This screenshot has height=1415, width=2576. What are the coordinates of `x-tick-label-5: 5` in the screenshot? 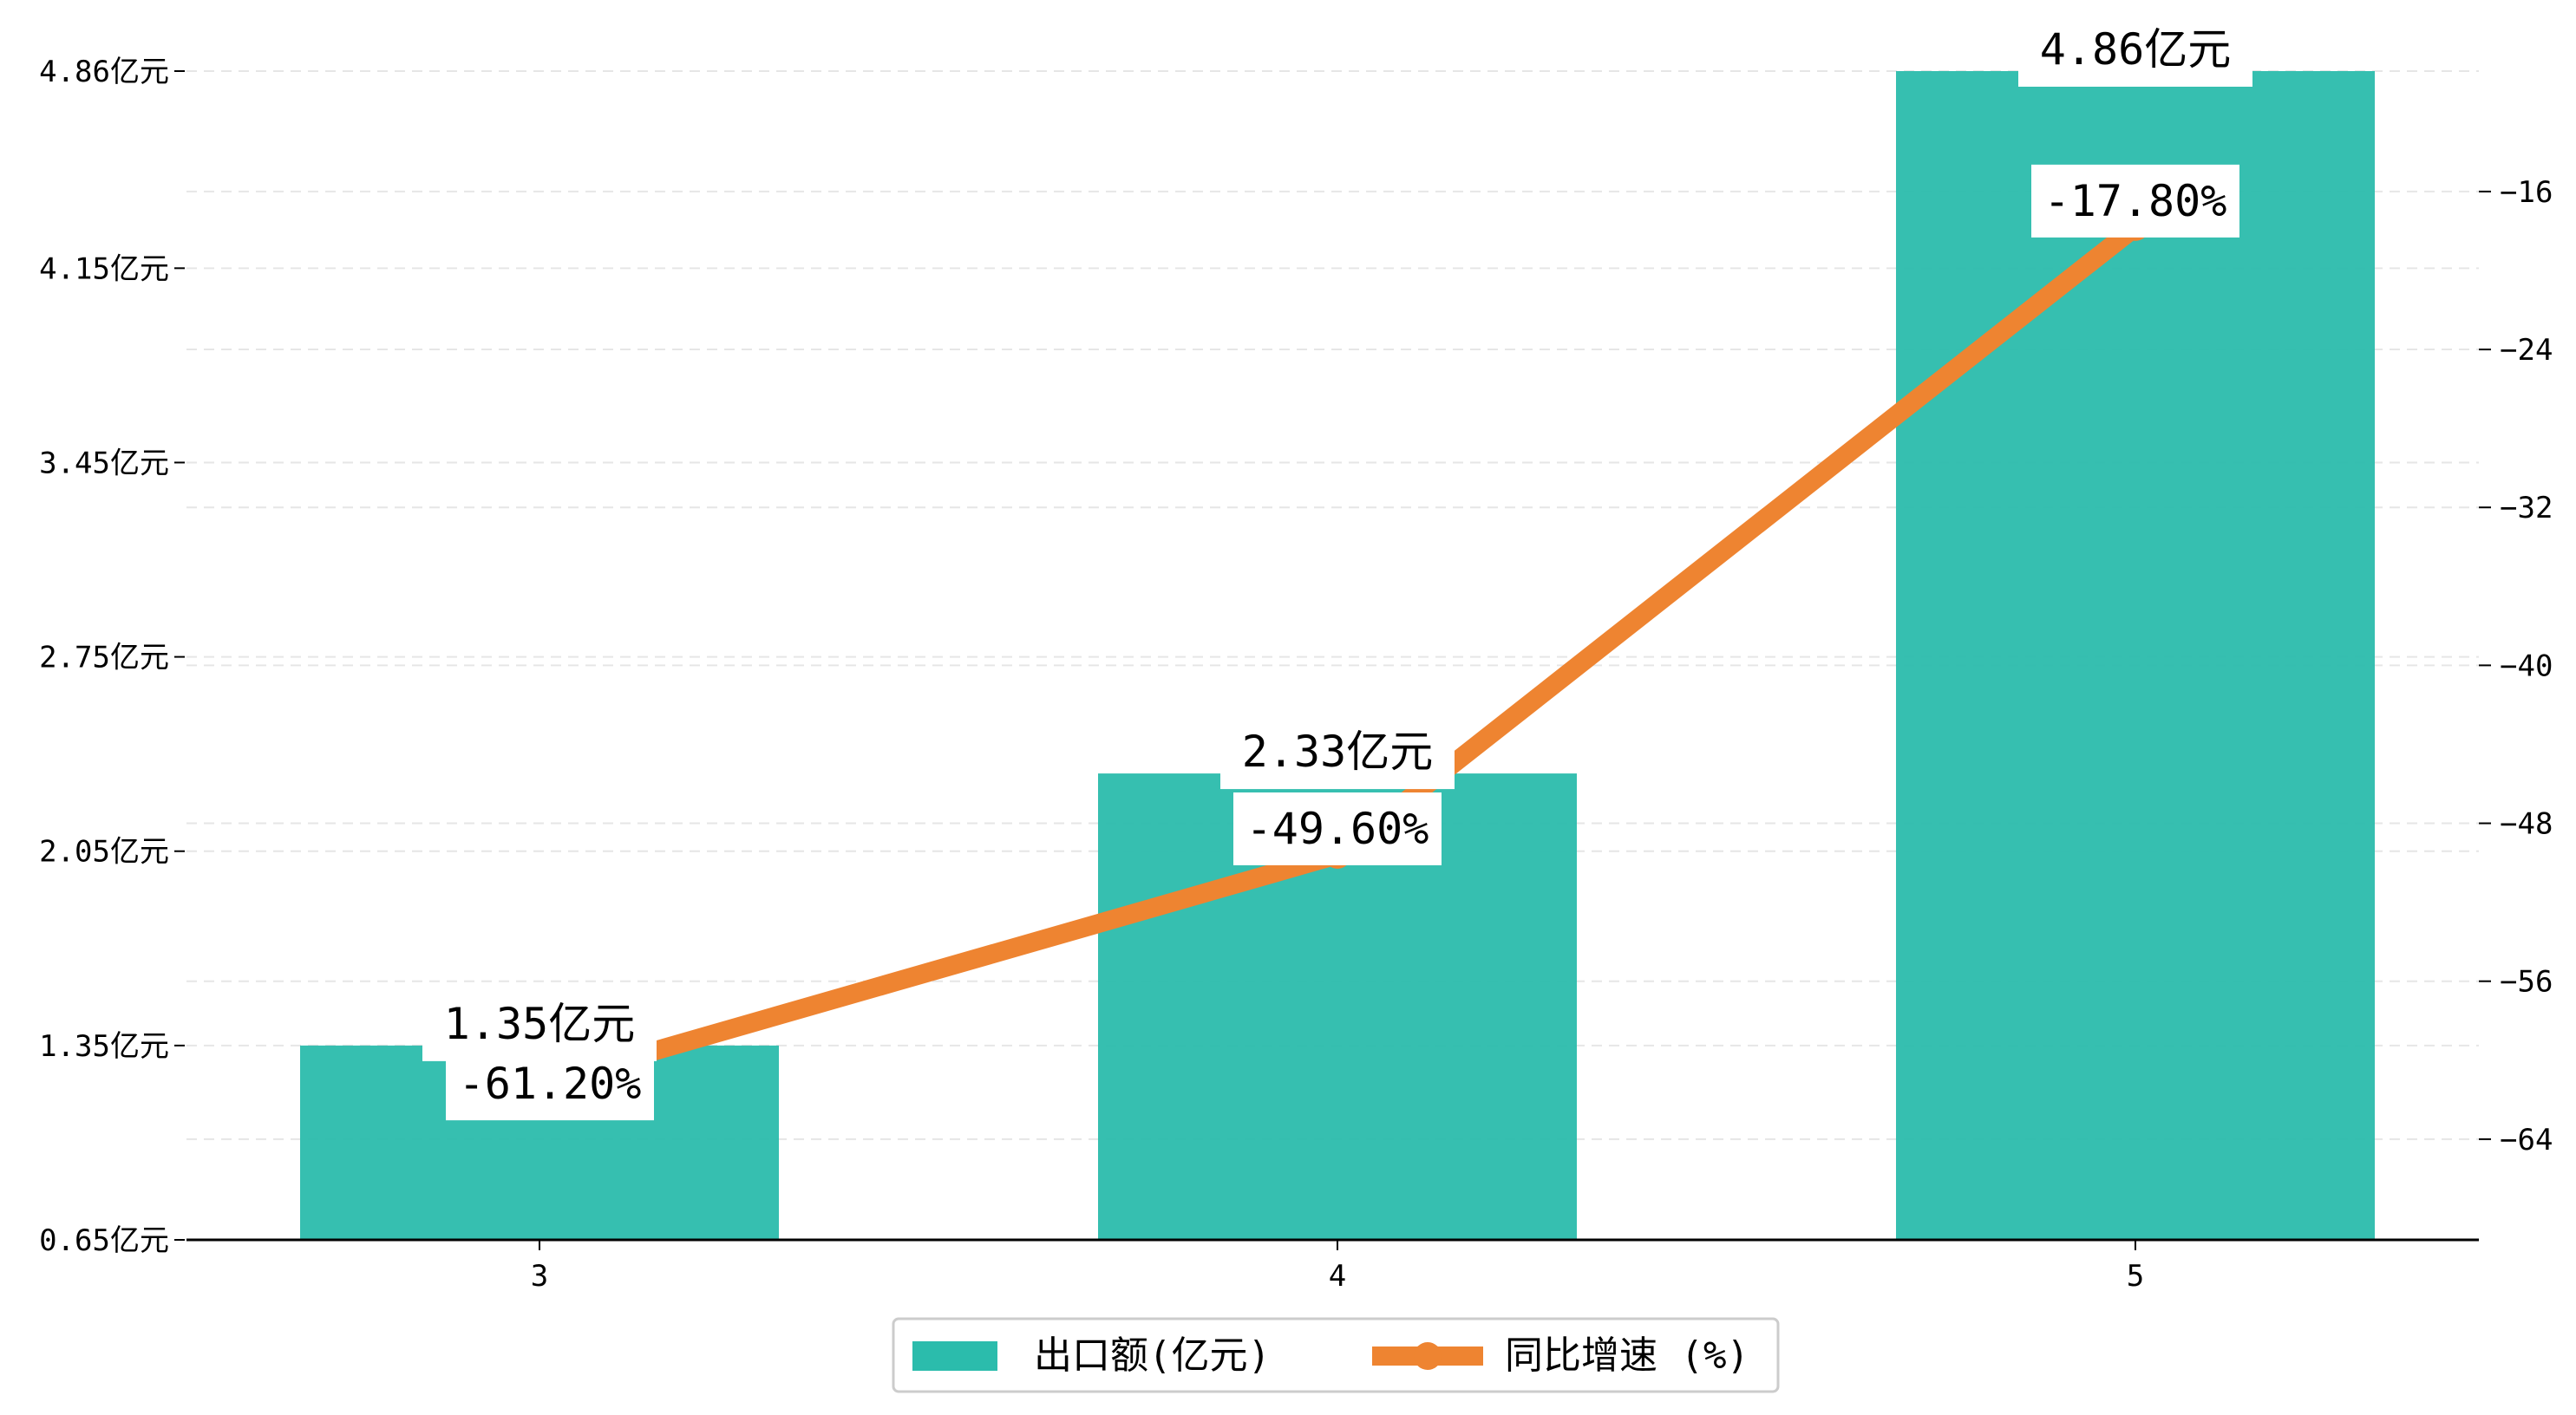 It's located at (2135, 1276).